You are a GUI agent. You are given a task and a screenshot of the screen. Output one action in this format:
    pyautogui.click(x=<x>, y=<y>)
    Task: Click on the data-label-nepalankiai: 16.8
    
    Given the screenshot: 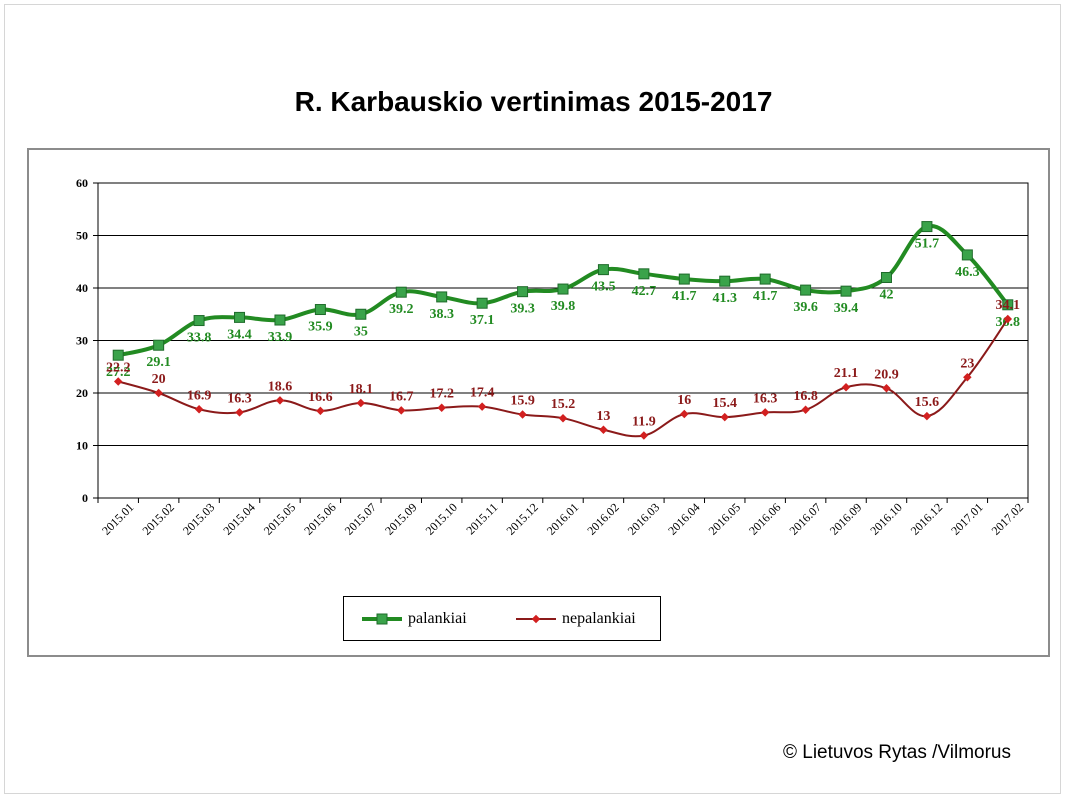 What is the action you would take?
    pyautogui.click(x=805, y=396)
    